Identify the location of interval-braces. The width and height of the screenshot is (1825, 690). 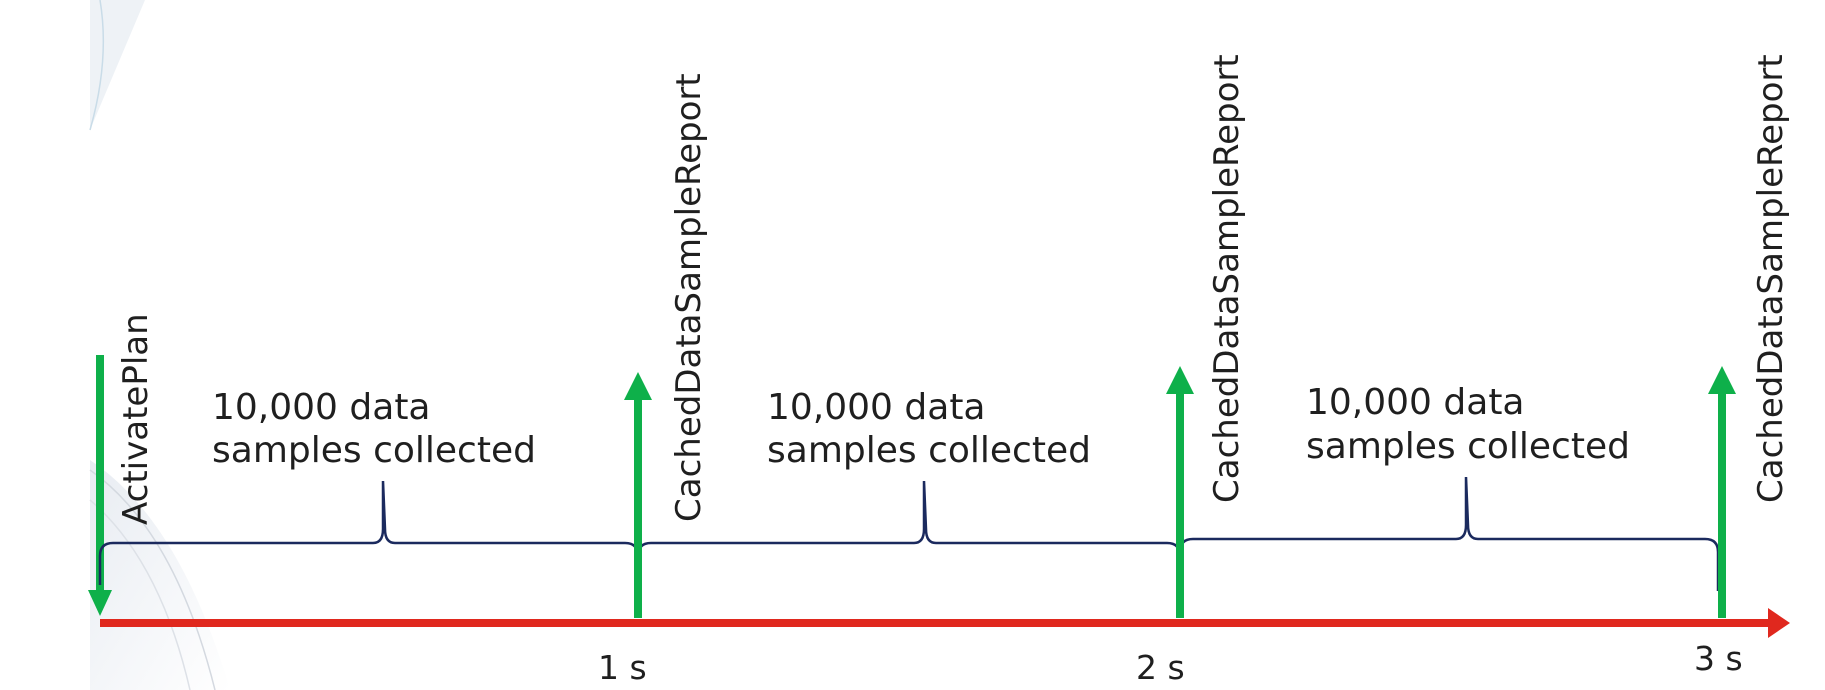
(909, 533).